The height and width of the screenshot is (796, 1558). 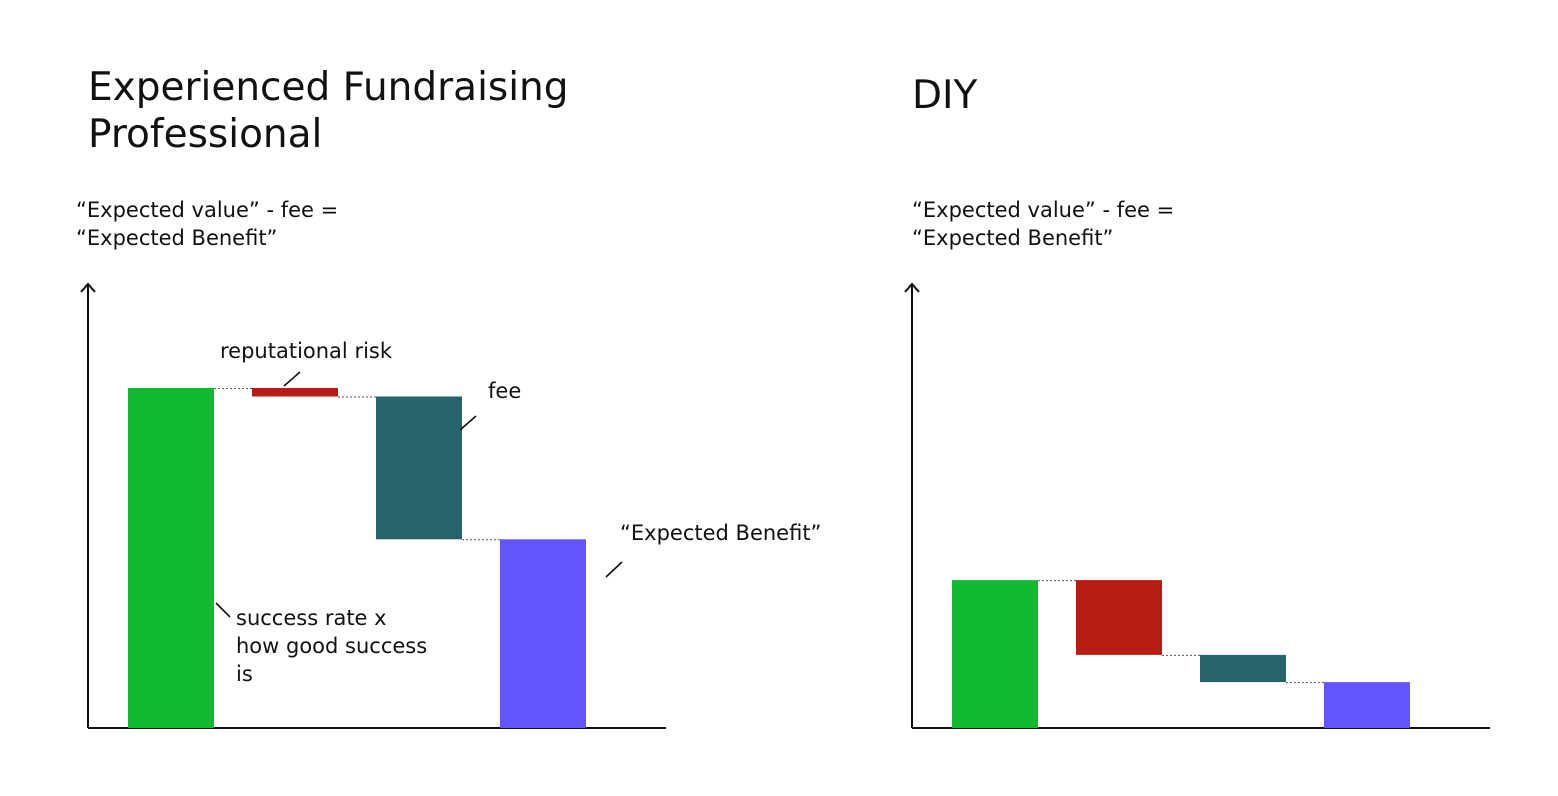 I want to click on step-label-0-2: fee, so click(x=504, y=391).